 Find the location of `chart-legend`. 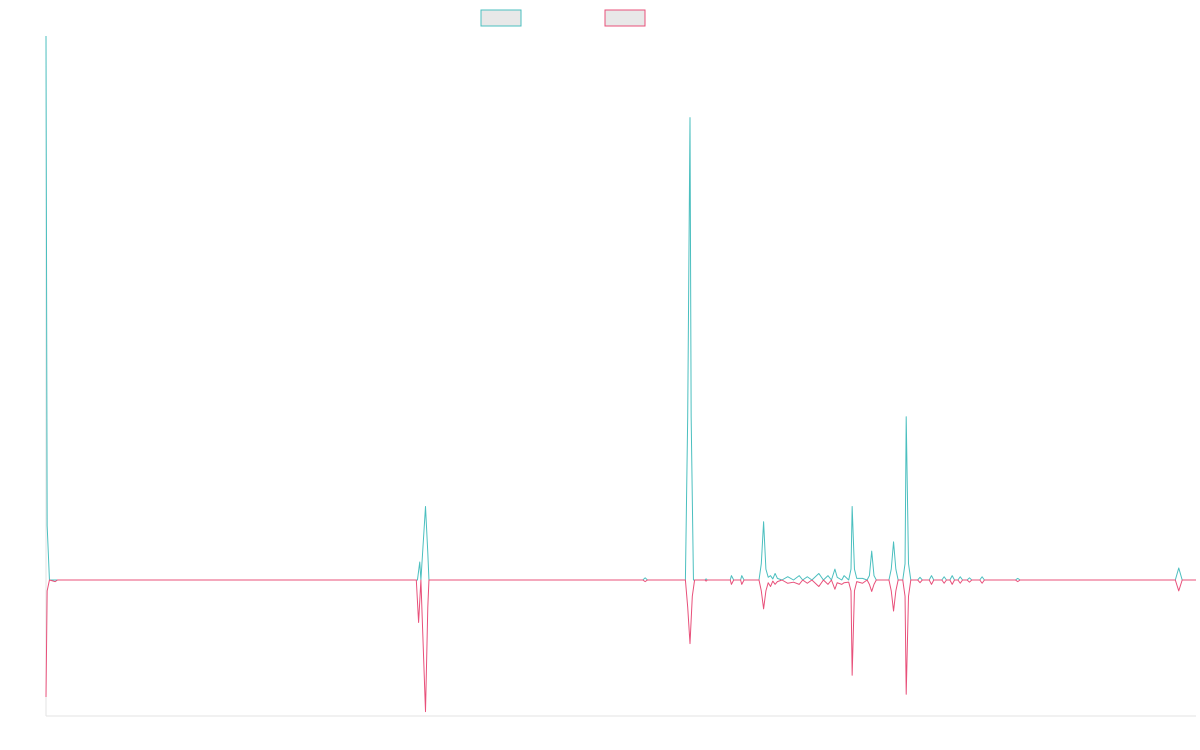

chart-legend is located at coordinates (563, 18).